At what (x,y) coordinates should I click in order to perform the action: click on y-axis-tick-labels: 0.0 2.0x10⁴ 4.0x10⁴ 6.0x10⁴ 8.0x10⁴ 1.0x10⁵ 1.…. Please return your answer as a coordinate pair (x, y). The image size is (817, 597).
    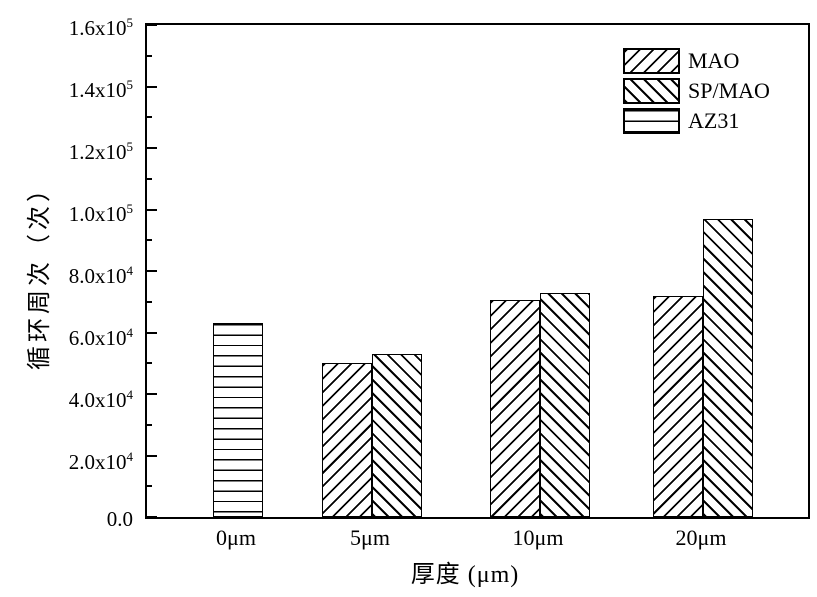
    Looking at the image, I should click on (69, 273).